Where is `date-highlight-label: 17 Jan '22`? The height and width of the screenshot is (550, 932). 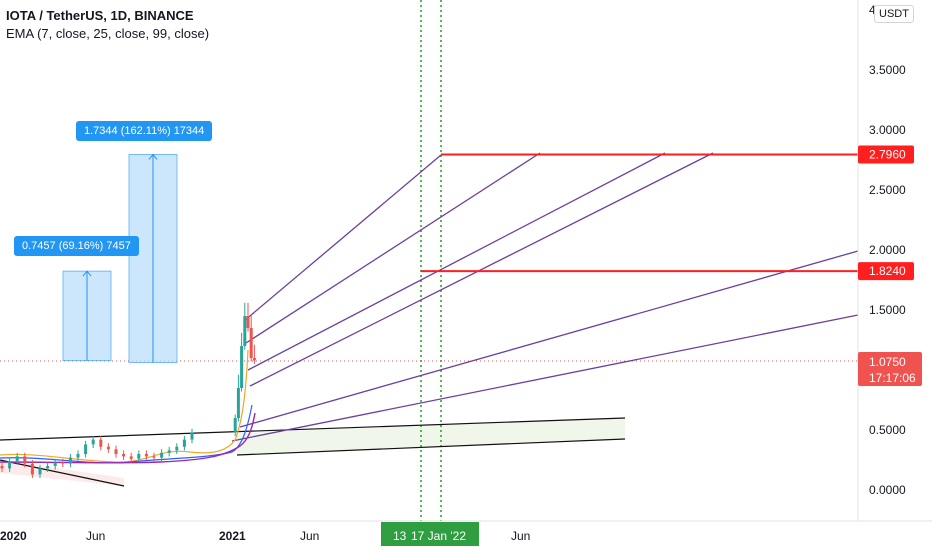
date-highlight-label: 17 Jan '22 is located at coordinates (438, 536).